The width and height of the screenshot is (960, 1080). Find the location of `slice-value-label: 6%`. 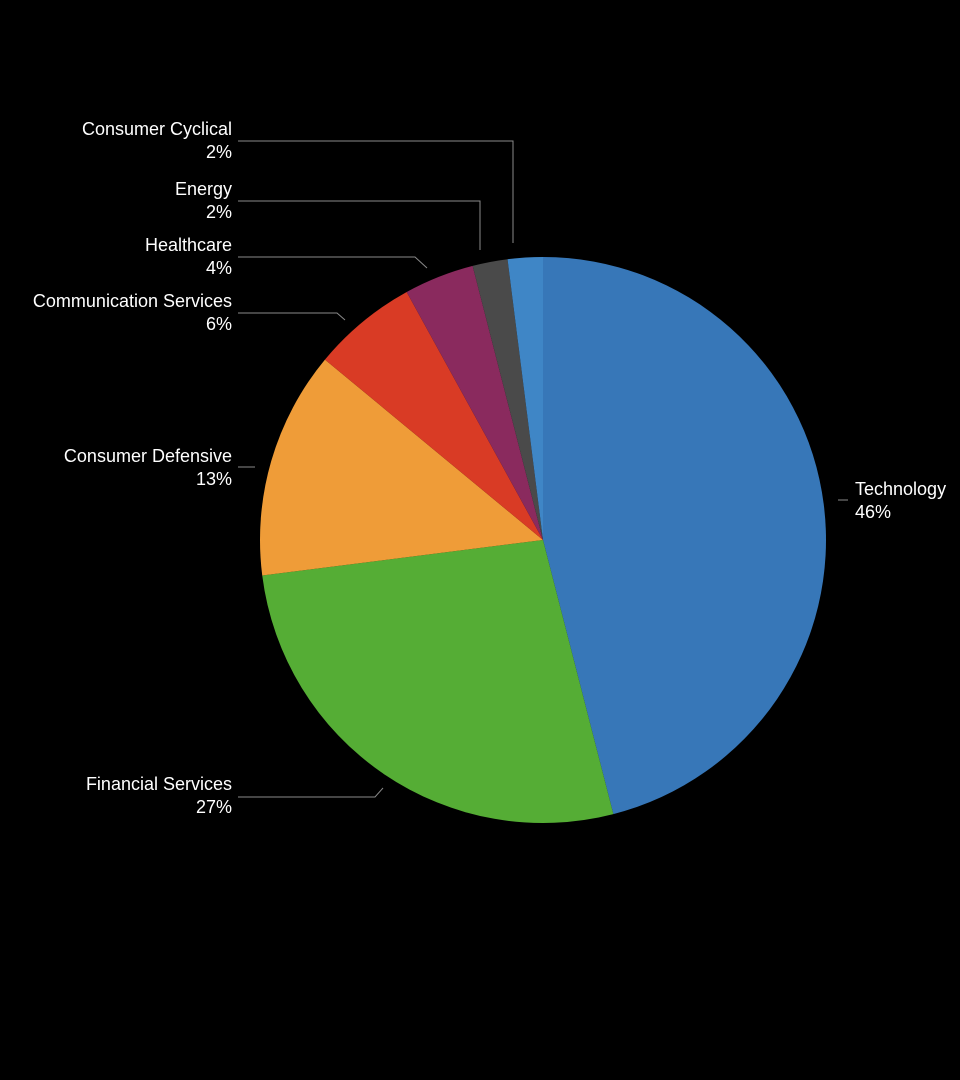

slice-value-label: 6% is located at coordinates (219, 324).